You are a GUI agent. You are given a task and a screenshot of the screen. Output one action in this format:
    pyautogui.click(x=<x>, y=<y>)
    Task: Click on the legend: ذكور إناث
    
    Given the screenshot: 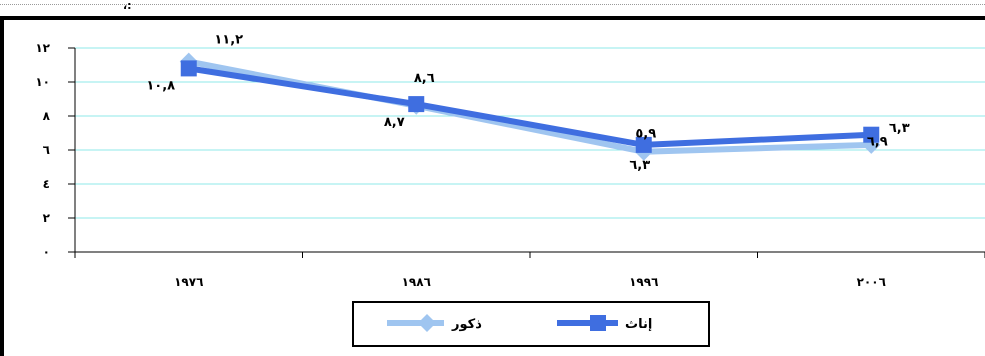 What is the action you would take?
    pyautogui.click(x=531, y=324)
    